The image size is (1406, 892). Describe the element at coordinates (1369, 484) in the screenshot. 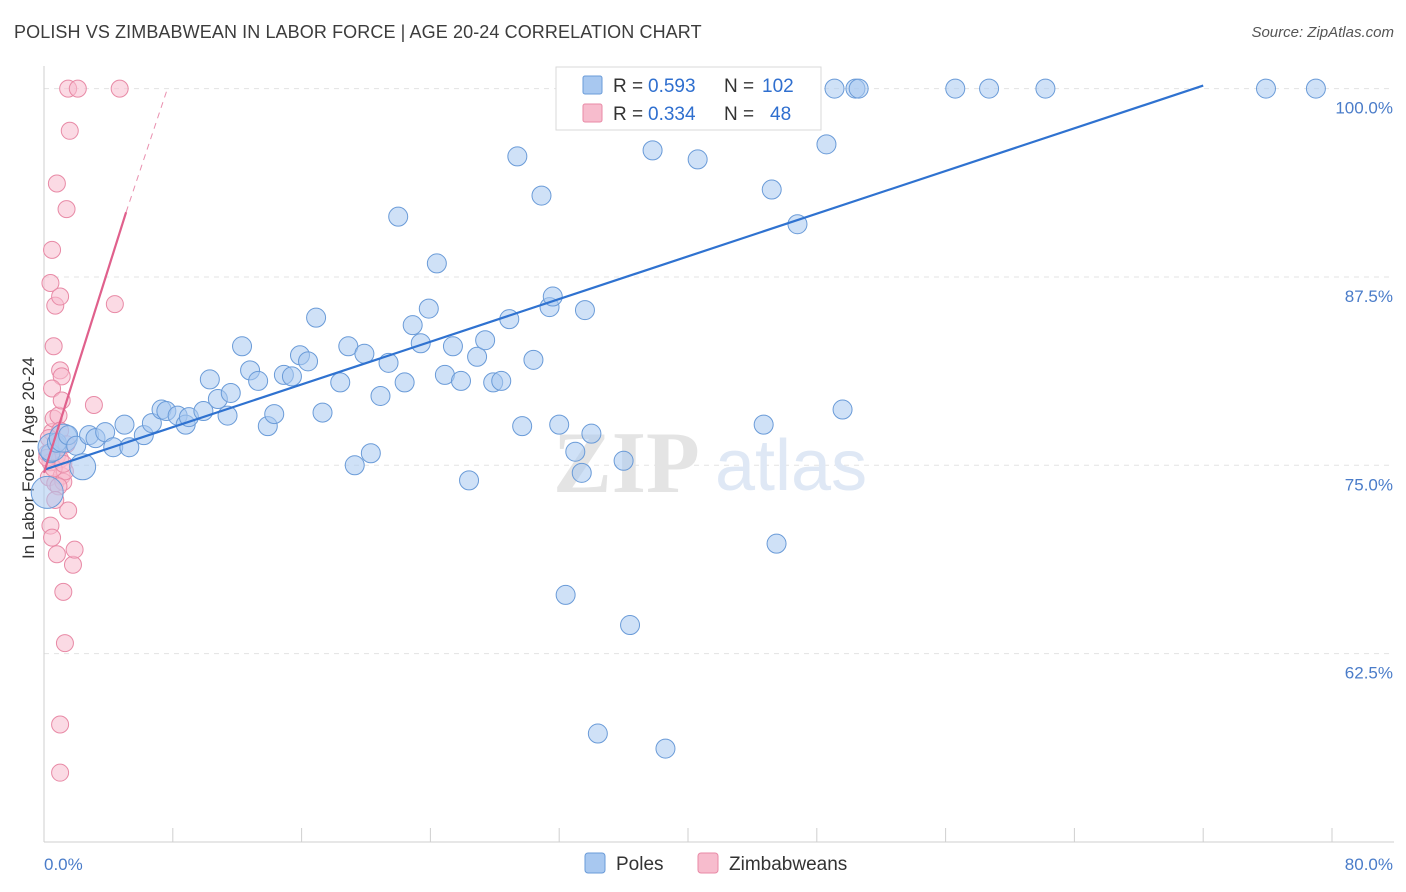

I see `y-tick-label-2: 75.0%` at that location.